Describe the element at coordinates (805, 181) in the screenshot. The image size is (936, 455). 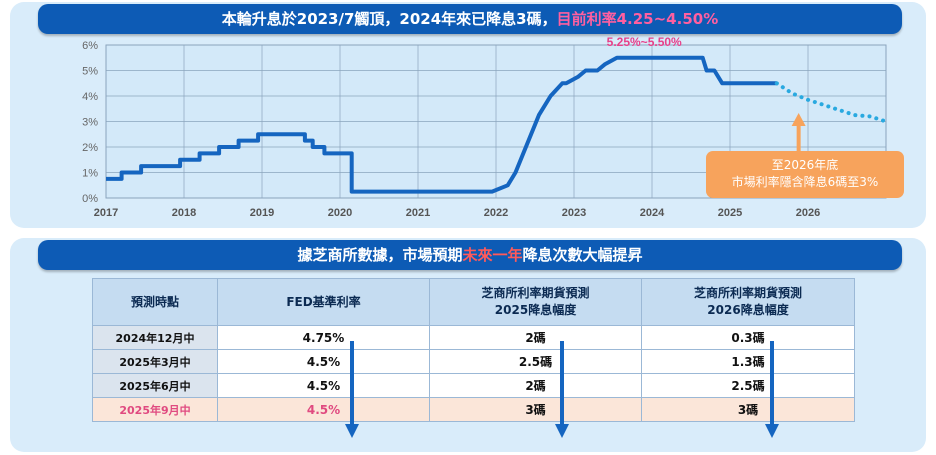
I see `callout-text: 市場利率隱含降息6碼至3%` at that location.